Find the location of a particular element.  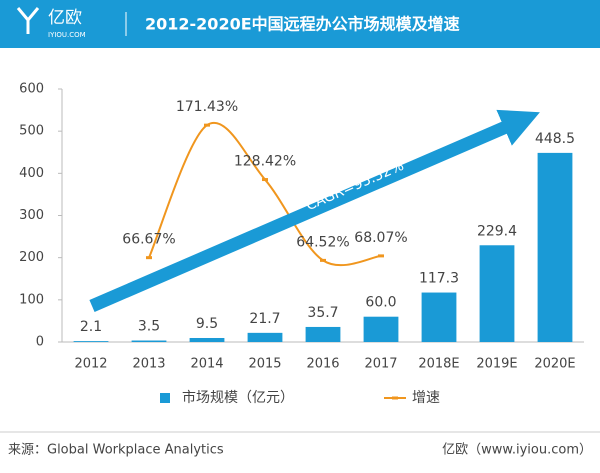

source: 来源：Global Workplace Analytics is located at coordinates (116, 450).